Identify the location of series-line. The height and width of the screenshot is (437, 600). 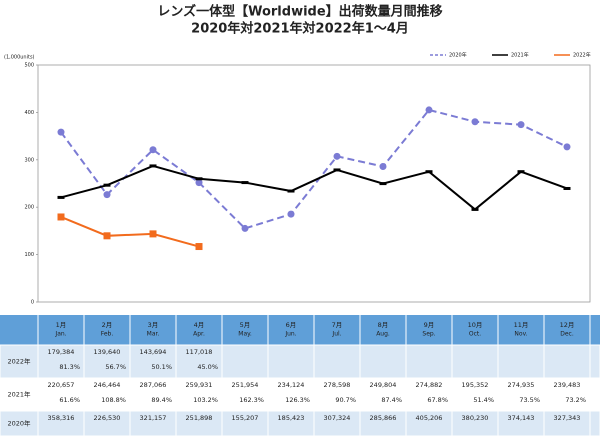
(314, 187).